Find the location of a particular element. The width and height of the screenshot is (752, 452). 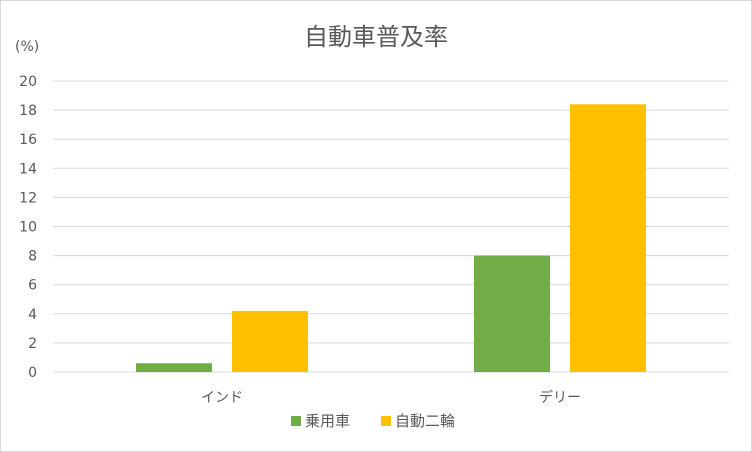

bar-自動二輪-インド is located at coordinates (270, 341).